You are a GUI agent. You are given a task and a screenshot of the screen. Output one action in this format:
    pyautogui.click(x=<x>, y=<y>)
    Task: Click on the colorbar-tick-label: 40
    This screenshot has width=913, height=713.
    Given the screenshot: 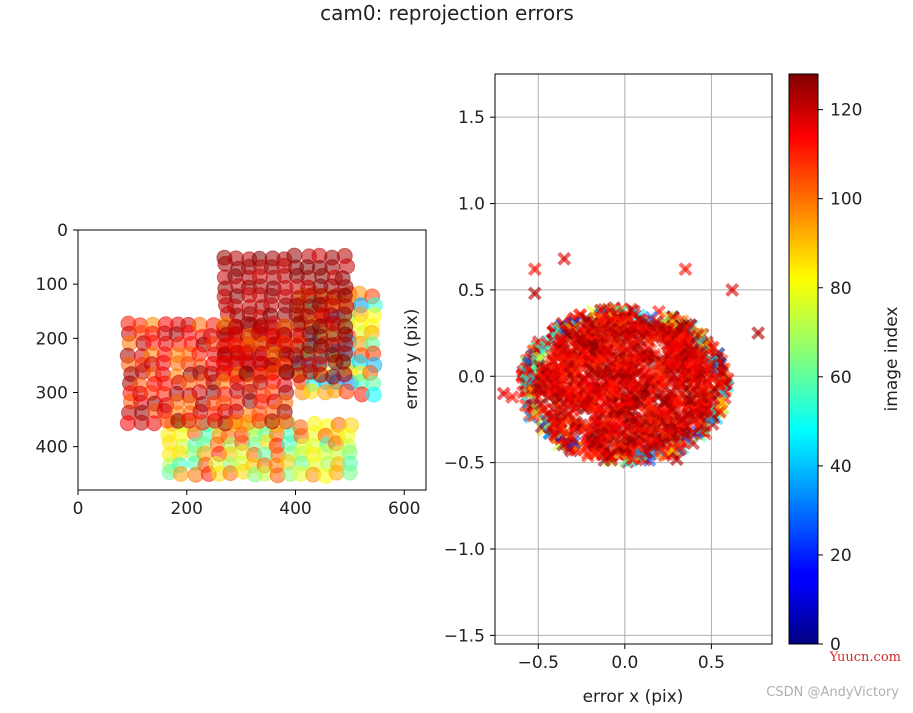 What is the action you would take?
    pyautogui.click(x=841, y=467)
    